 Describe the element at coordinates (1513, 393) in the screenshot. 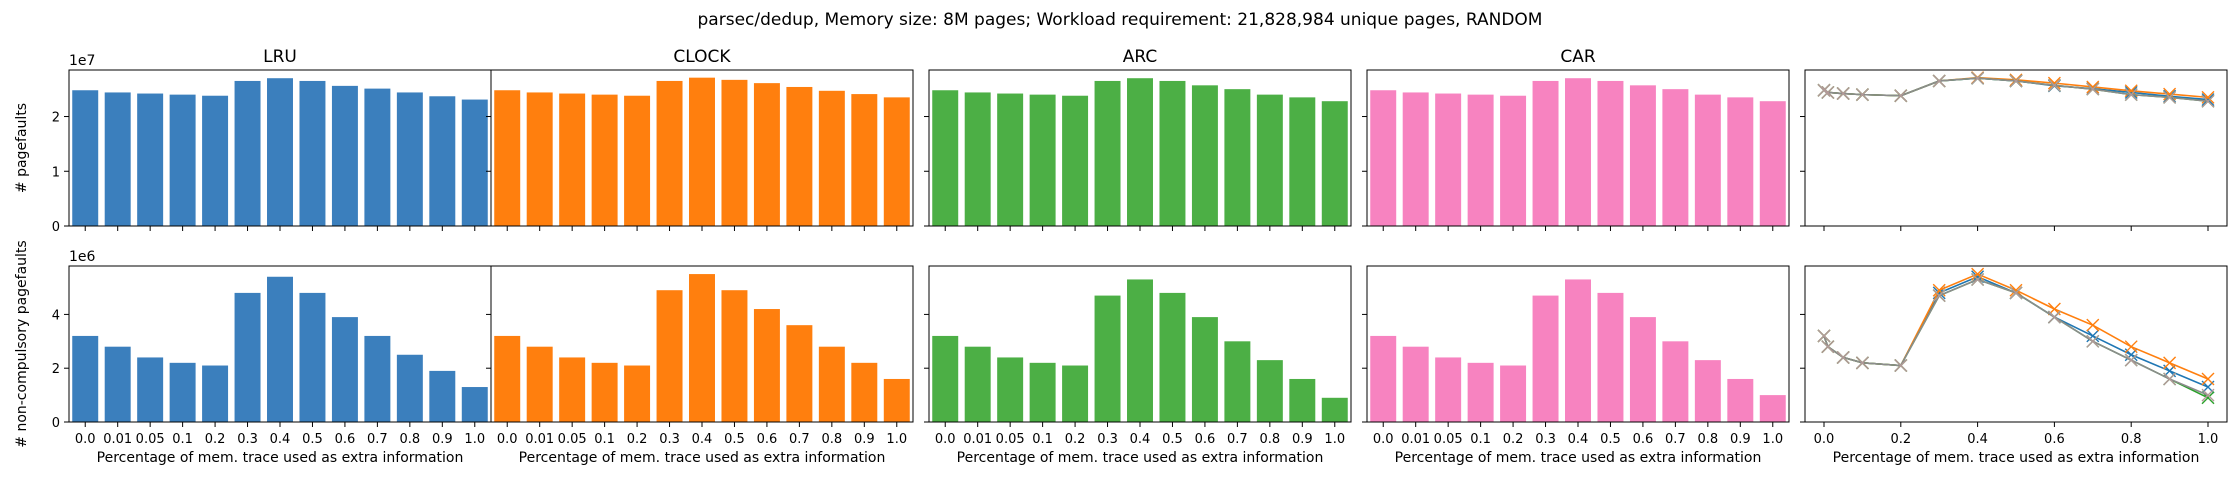

I see `bar-car-0.2` at that location.